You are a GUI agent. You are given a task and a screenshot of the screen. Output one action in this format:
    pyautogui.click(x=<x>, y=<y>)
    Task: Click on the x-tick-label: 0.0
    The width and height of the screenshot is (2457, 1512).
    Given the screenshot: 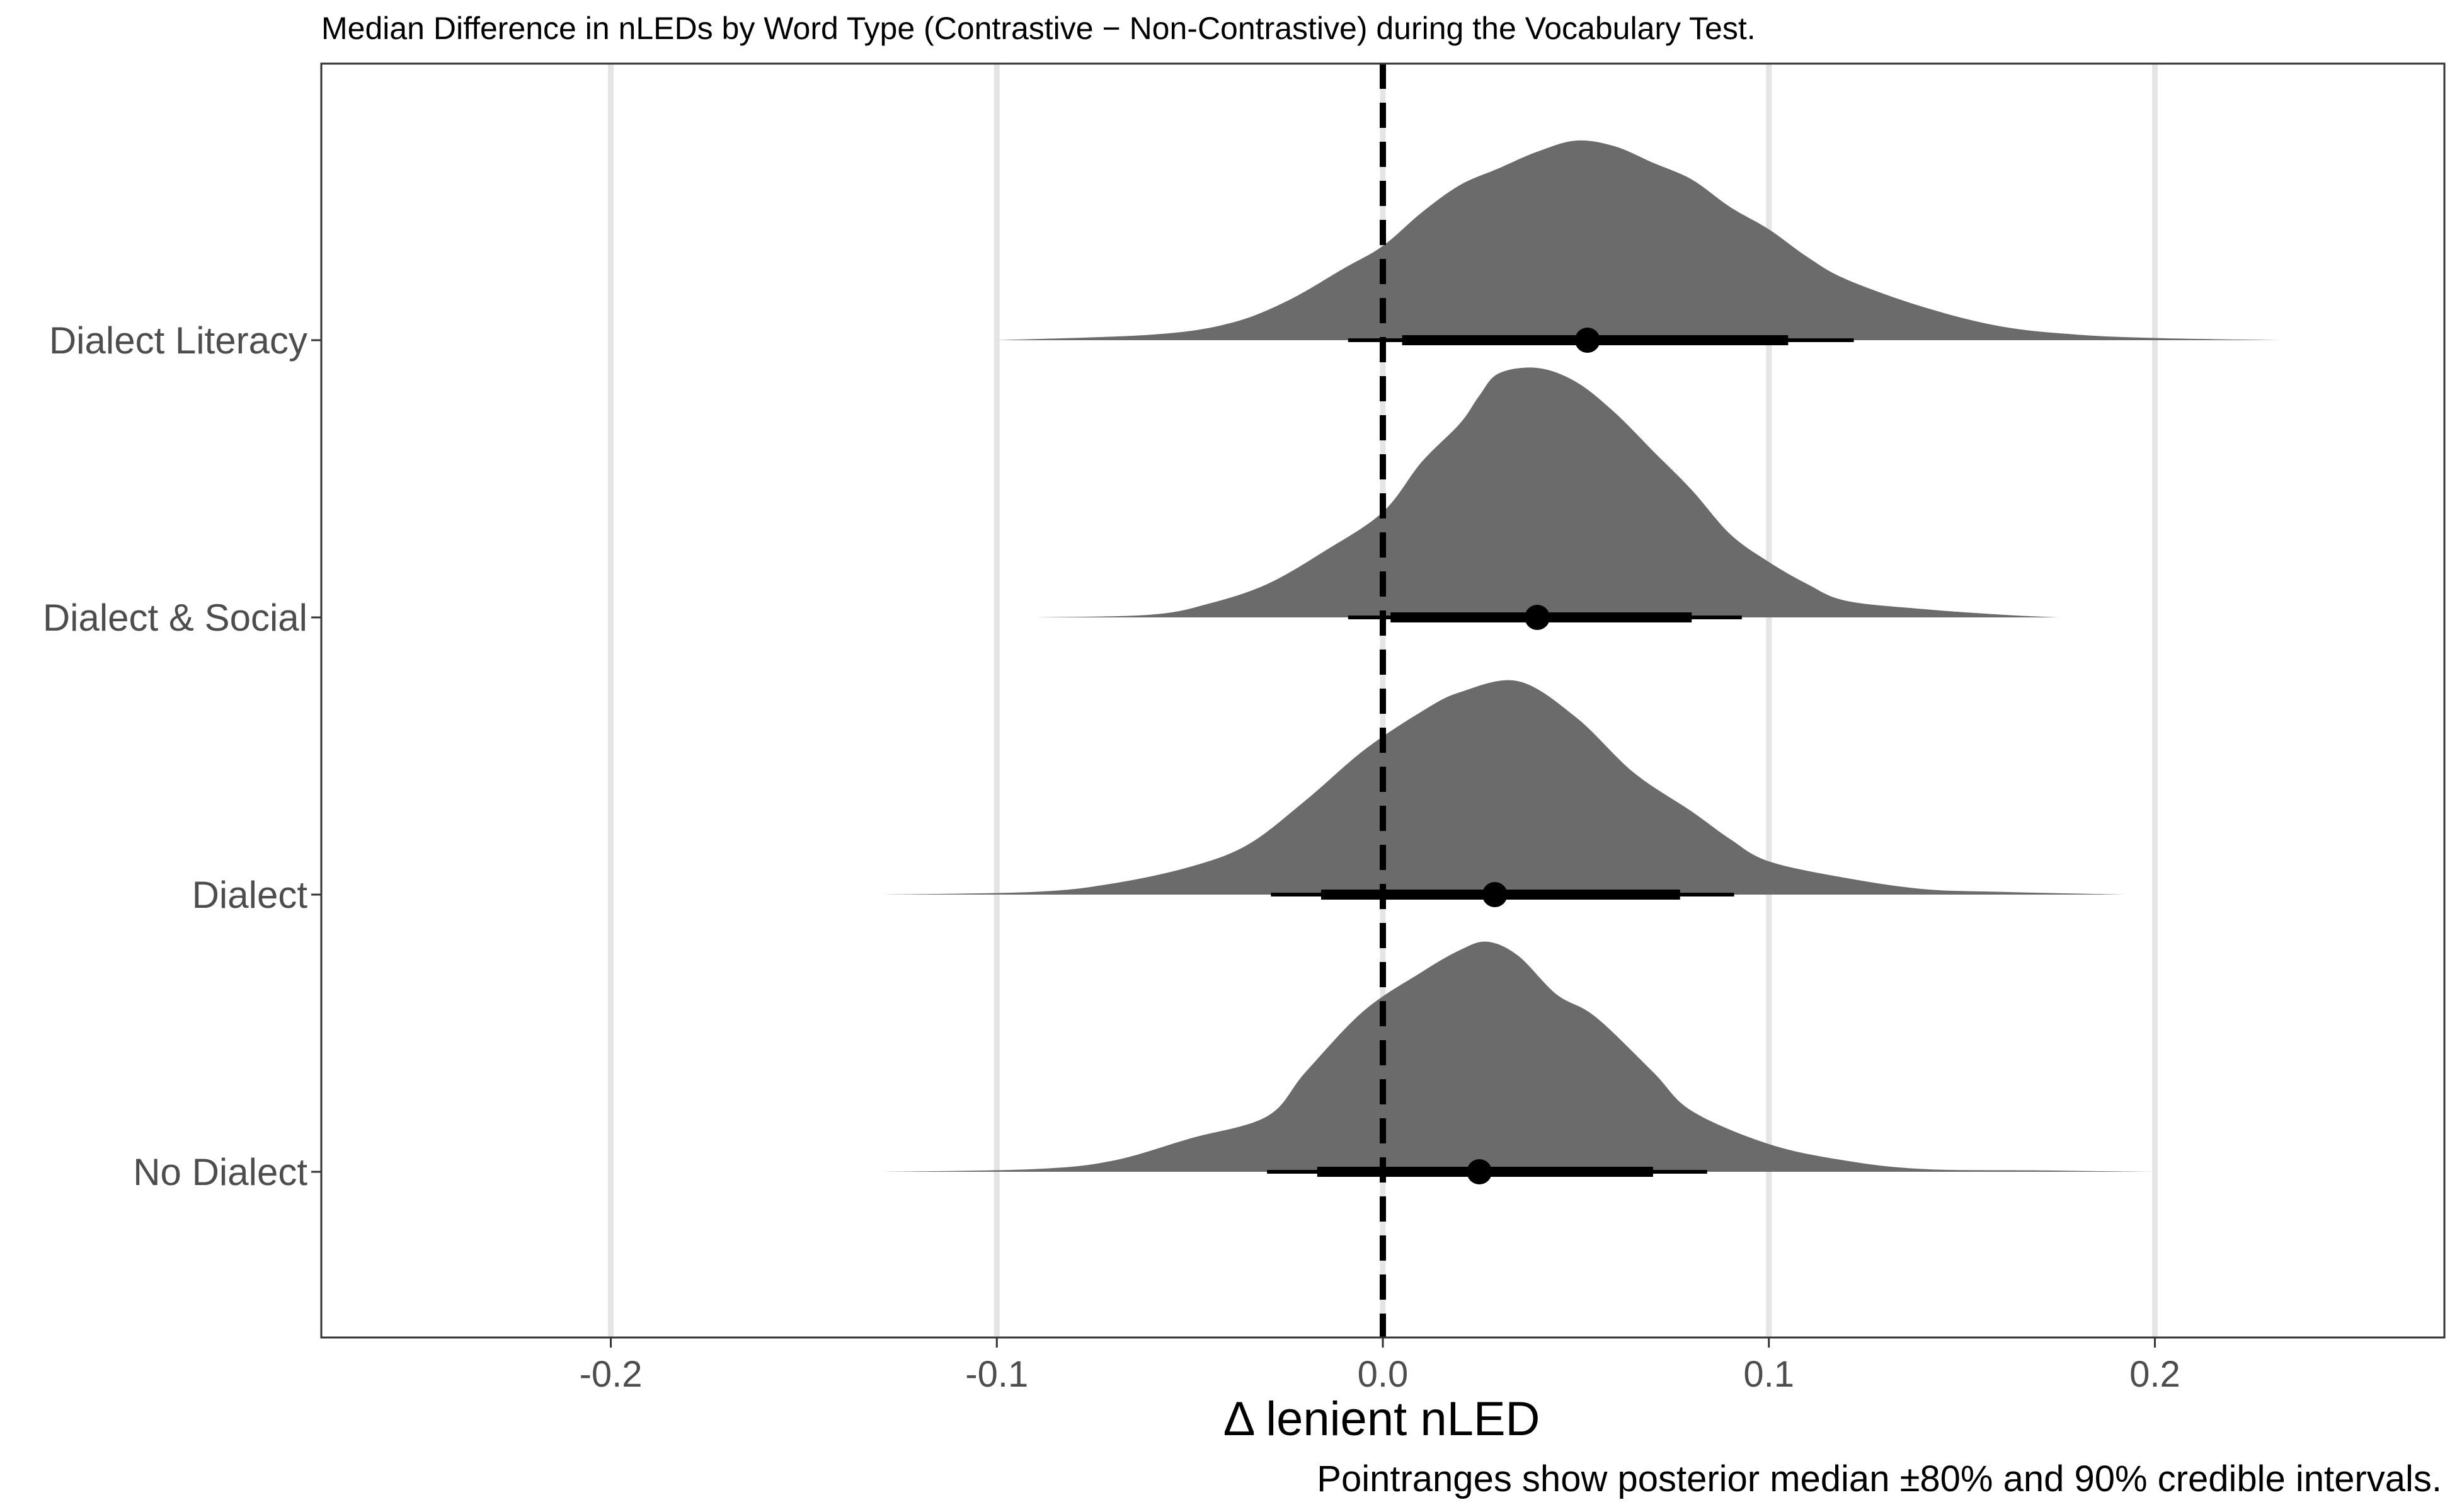 What is the action you would take?
    pyautogui.click(x=1383, y=1374)
    